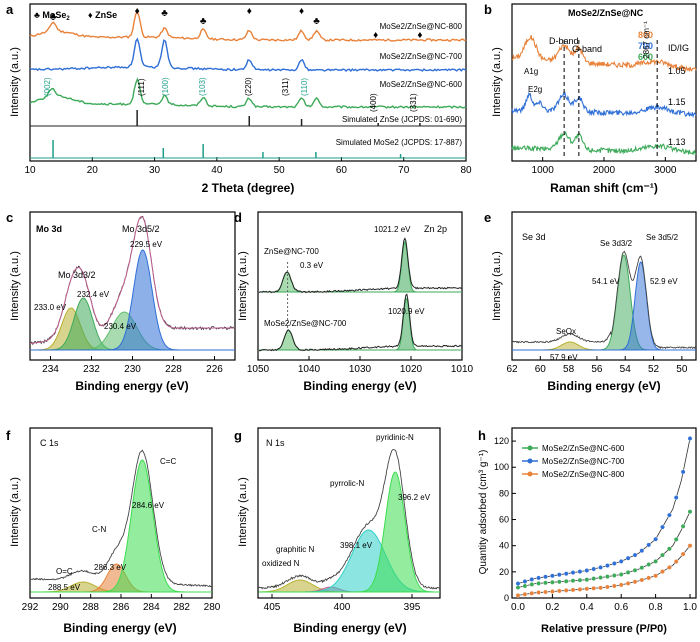  What do you see at coordinates (91, 369) in the screenshot?
I see `x-tick-label: 232` at bounding box center [91, 369].